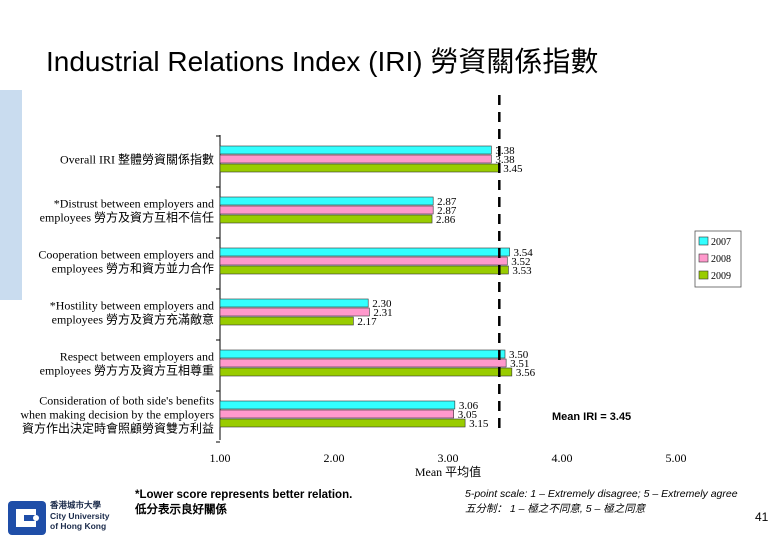 This screenshot has width=780, height=540. I want to click on university-name-line2: of Hong Kong, so click(78, 526).